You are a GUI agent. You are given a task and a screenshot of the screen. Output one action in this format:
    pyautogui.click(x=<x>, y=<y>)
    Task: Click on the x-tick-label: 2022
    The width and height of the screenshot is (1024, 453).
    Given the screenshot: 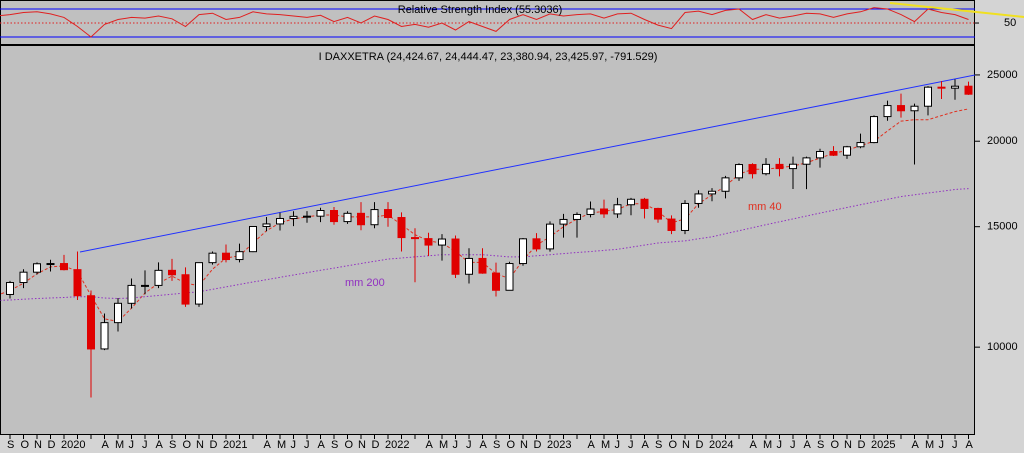 What is the action you would take?
    pyautogui.click(x=397, y=445)
    